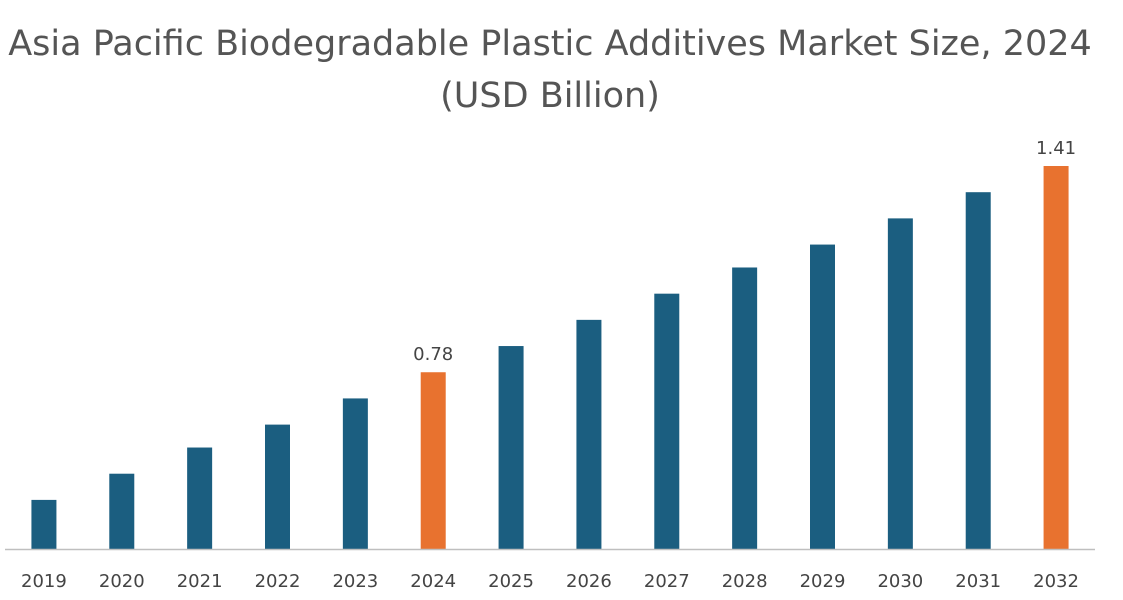 This screenshot has height=600, width=1123. I want to click on bar-2029, so click(822, 396).